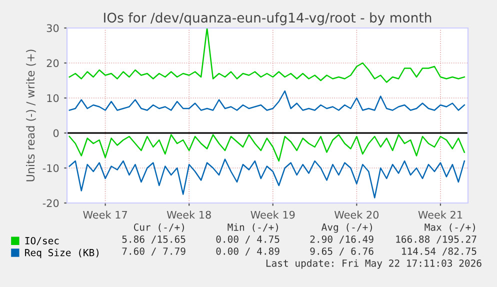  Describe the element at coordinates (61, 253) in the screenshot. I see `legend-label: Req Size (KB)` at that location.